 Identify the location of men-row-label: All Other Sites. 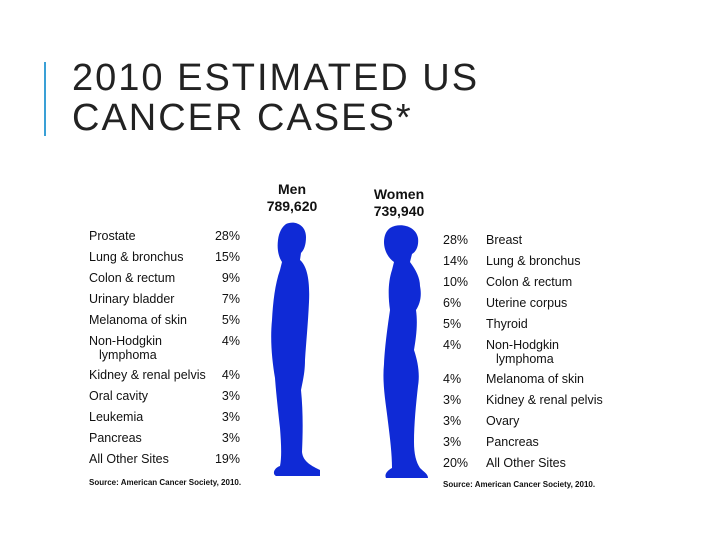
(149, 459).